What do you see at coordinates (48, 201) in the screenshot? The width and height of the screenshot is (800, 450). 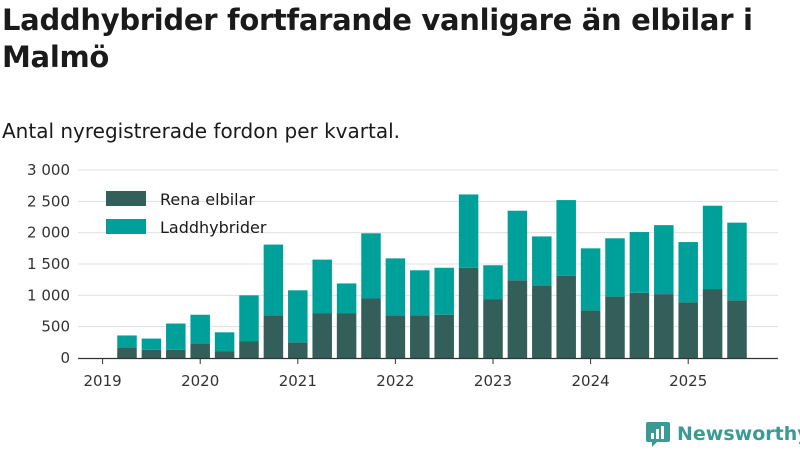 I see `y-tick-label: 2 500` at bounding box center [48, 201].